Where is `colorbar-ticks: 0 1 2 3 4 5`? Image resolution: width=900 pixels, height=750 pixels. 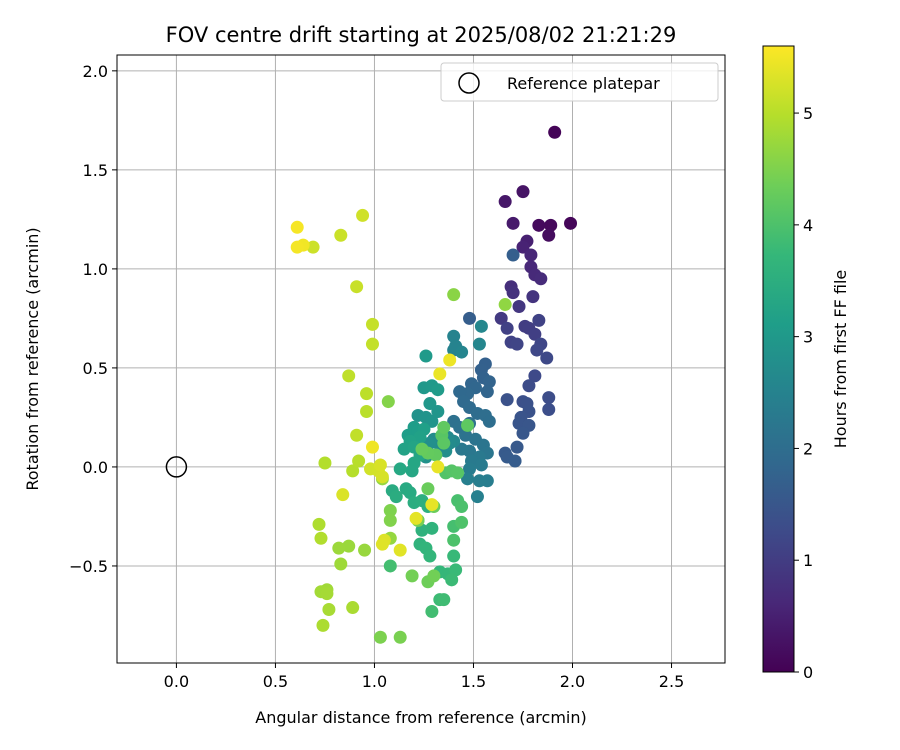 colorbar-ticks: 0 1 2 3 4 5 is located at coordinates (803, 393).